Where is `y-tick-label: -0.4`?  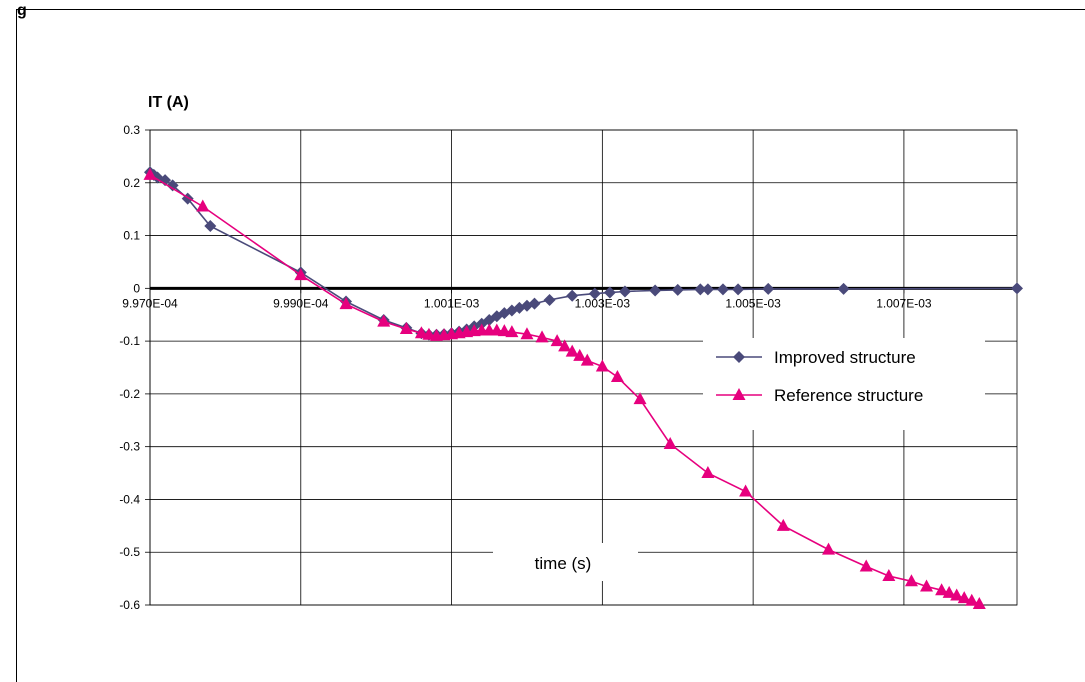 y-tick-label: -0.4 is located at coordinates (129, 499).